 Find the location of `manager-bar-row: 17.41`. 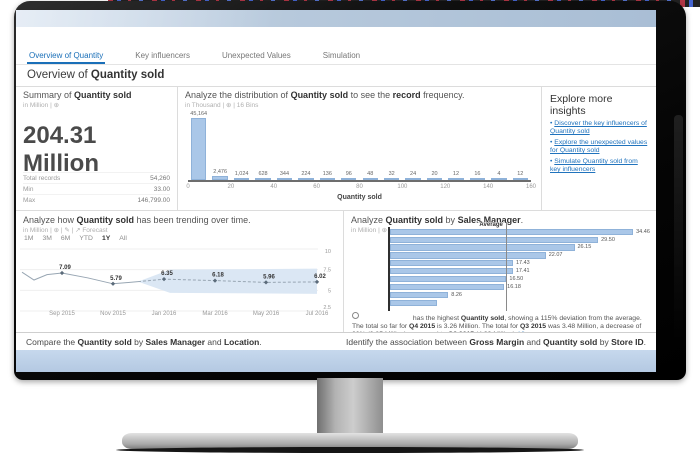

manager-bar-row: 17.41 is located at coordinates (517, 271).